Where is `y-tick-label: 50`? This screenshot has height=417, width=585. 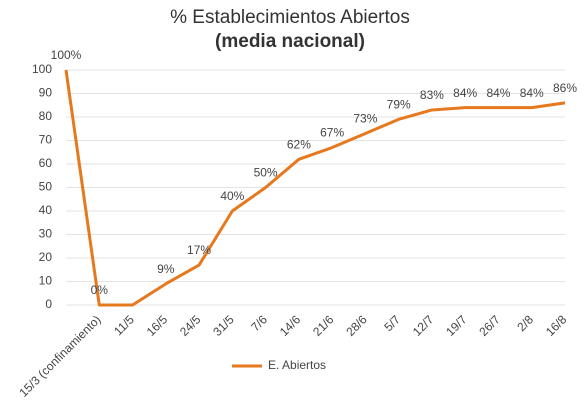 y-tick-label: 50 is located at coordinates (46, 187).